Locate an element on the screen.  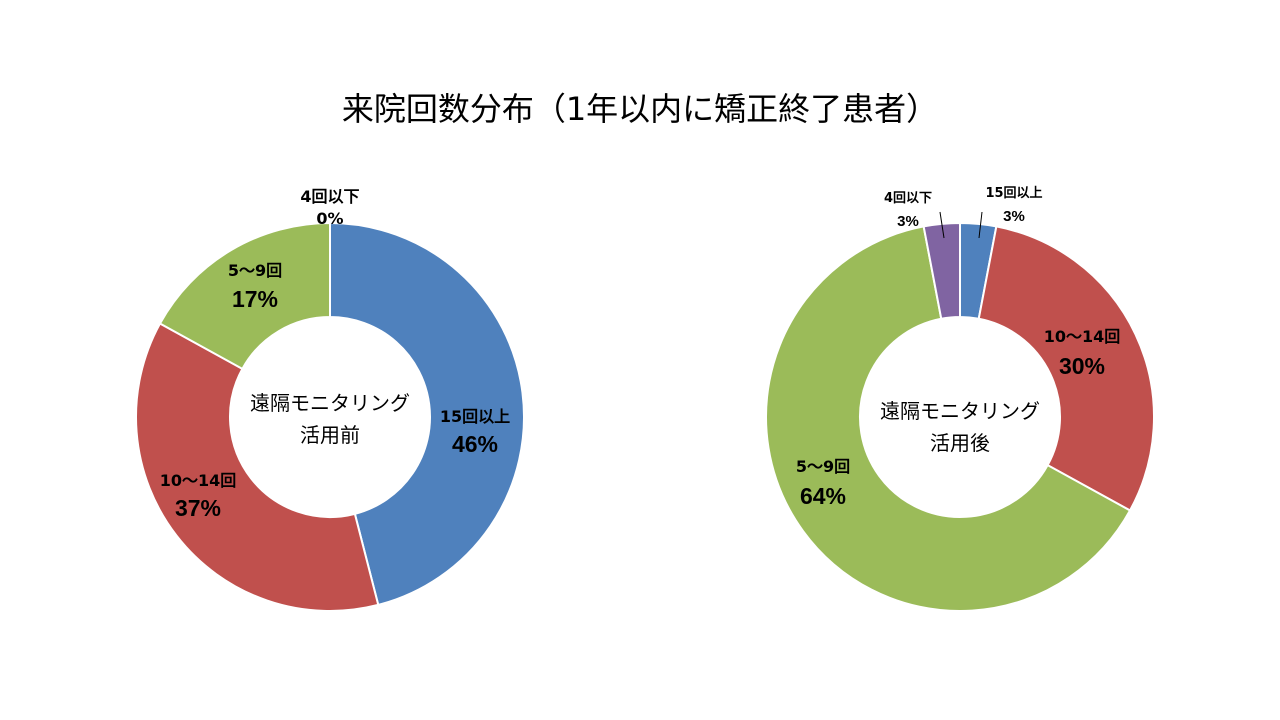
center-label-before-line1: 遠隔モニタリング is located at coordinates (330, 403).